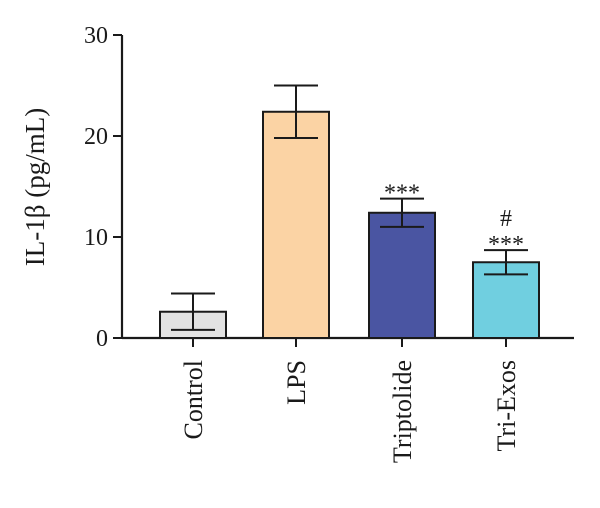  What do you see at coordinates (402, 275) in the screenshot?
I see `bar-triptolide` at bounding box center [402, 275].